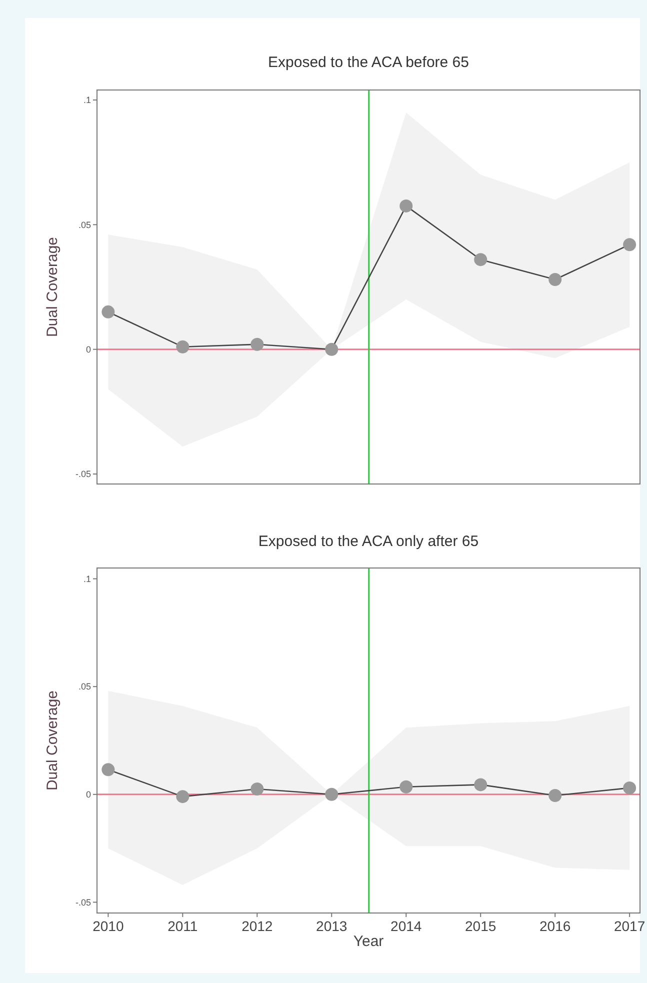 The image size is (647, 983). Describe the element at coordinates (332, 926) in the screenshot. I see `x-tick-label: 2013` at that location.